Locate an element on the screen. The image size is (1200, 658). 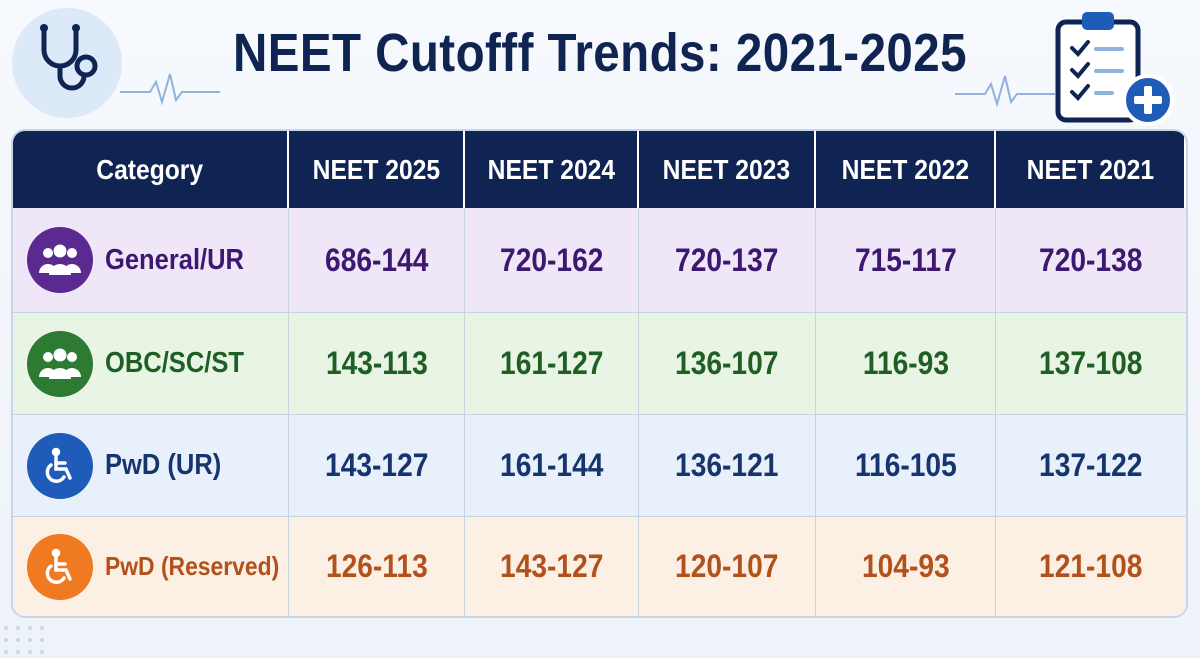
heartbeat-line-right is located at coordinates (1005, 91).